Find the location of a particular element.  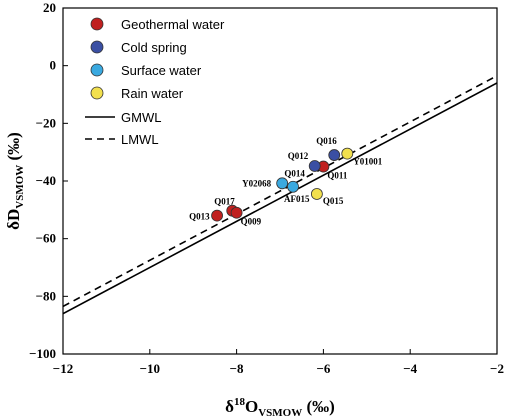

data-points is located at coordinates (282, 184).